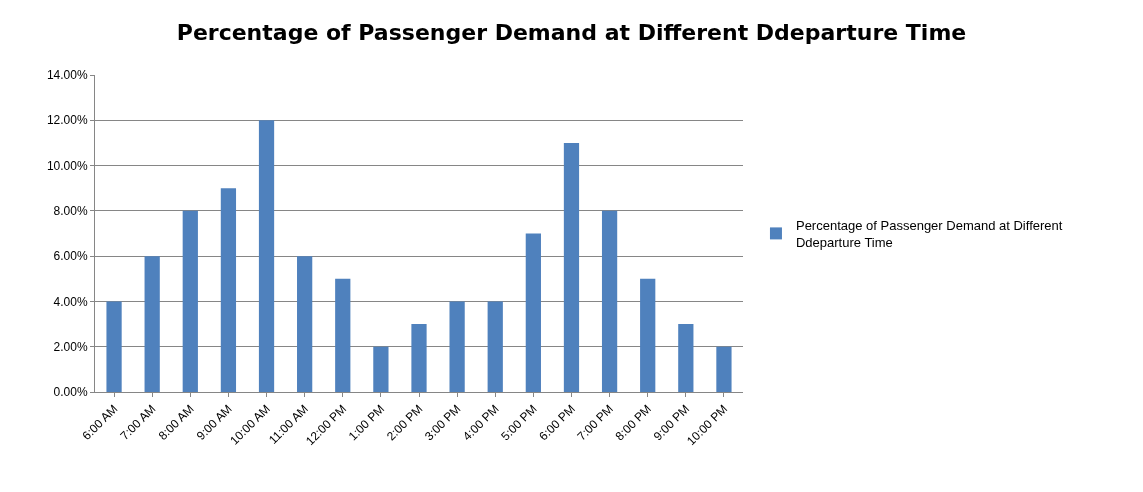  I want to click on y-tick-label: 8.00%, so click(70, 211).